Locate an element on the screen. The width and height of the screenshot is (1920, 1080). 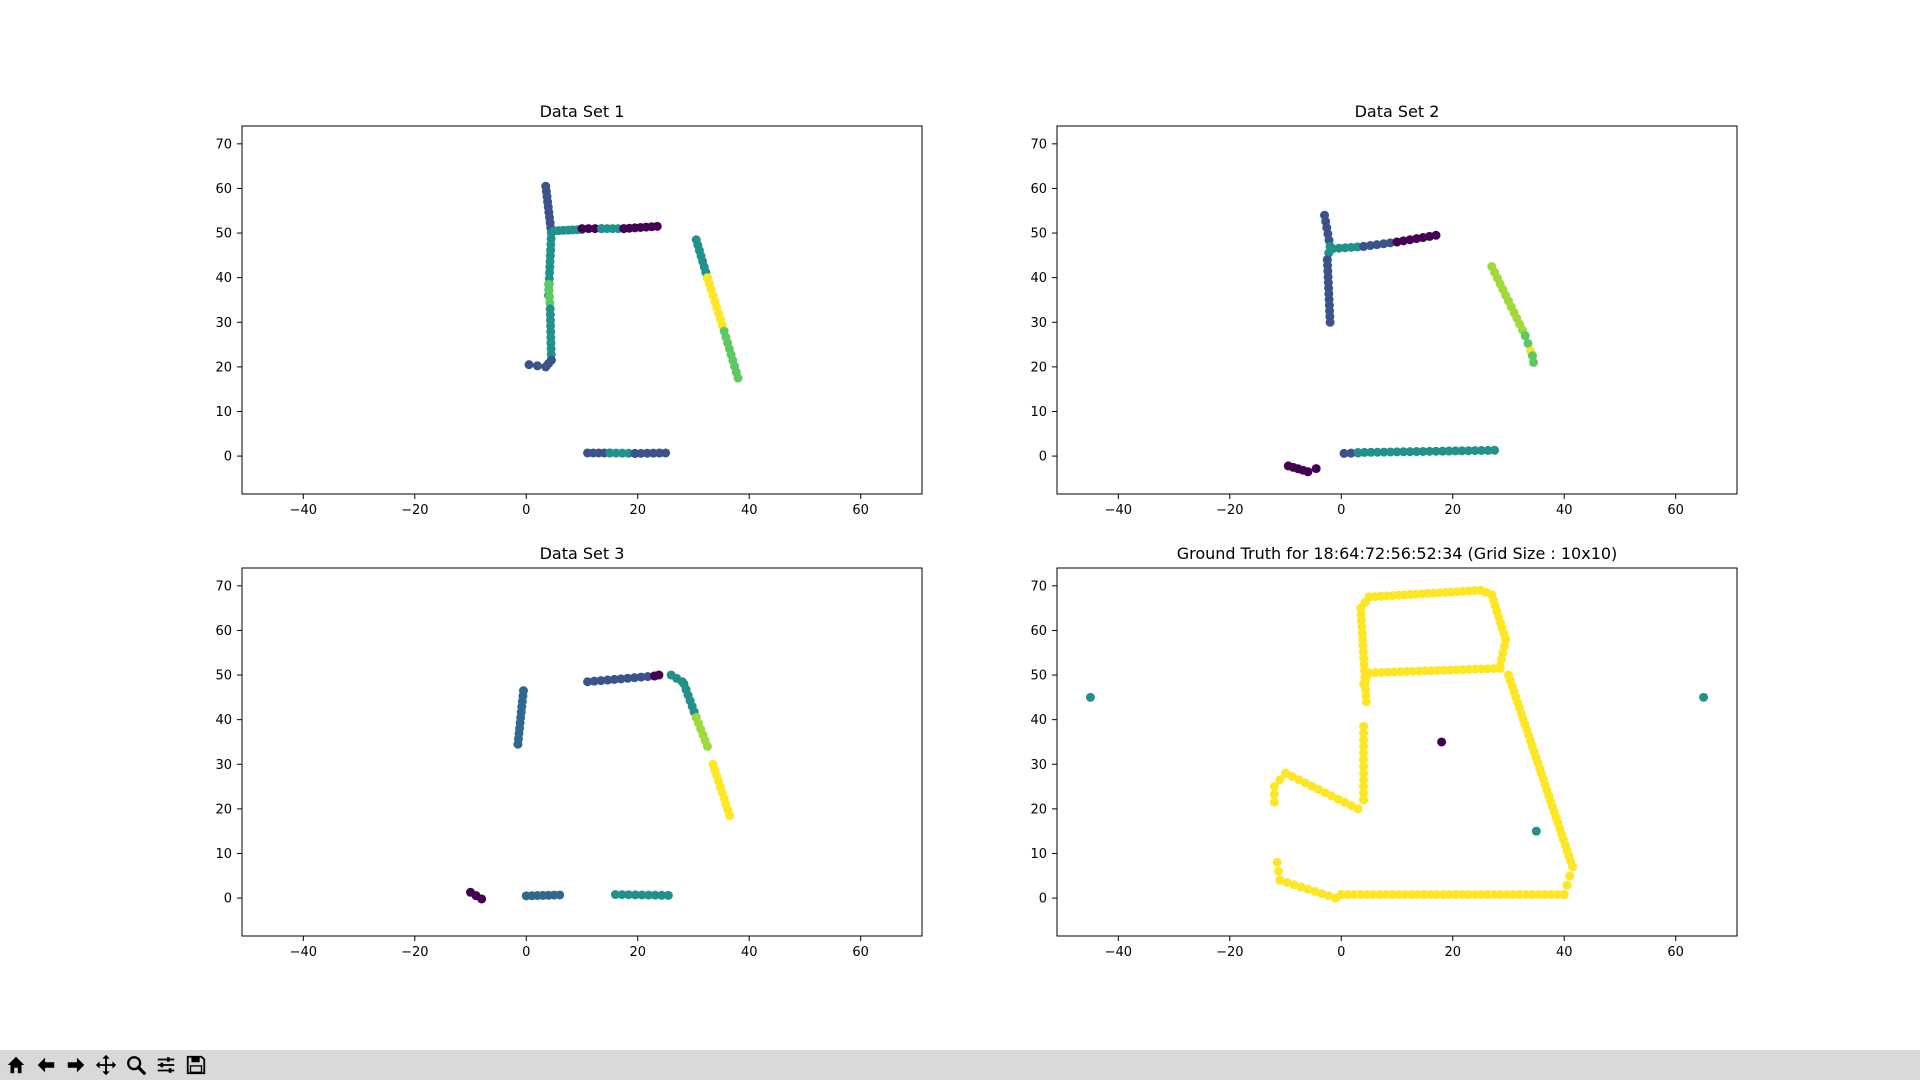
axes-frame is located at coordinates (582, 310).